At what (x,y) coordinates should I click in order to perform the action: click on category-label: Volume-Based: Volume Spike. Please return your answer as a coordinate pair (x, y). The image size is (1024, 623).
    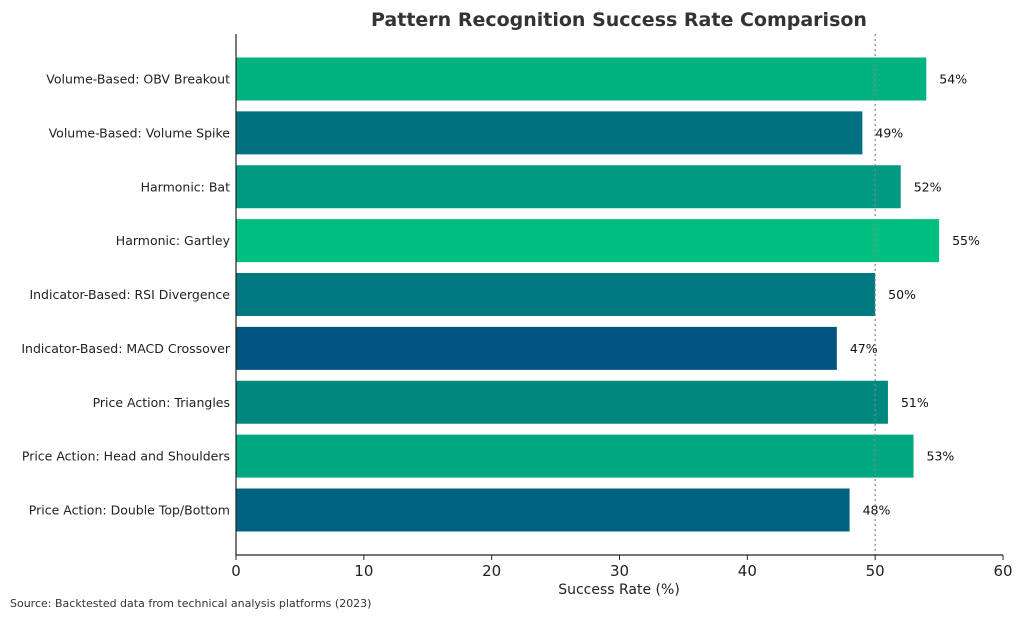
    Looking at the image, I should click on (140, 132).